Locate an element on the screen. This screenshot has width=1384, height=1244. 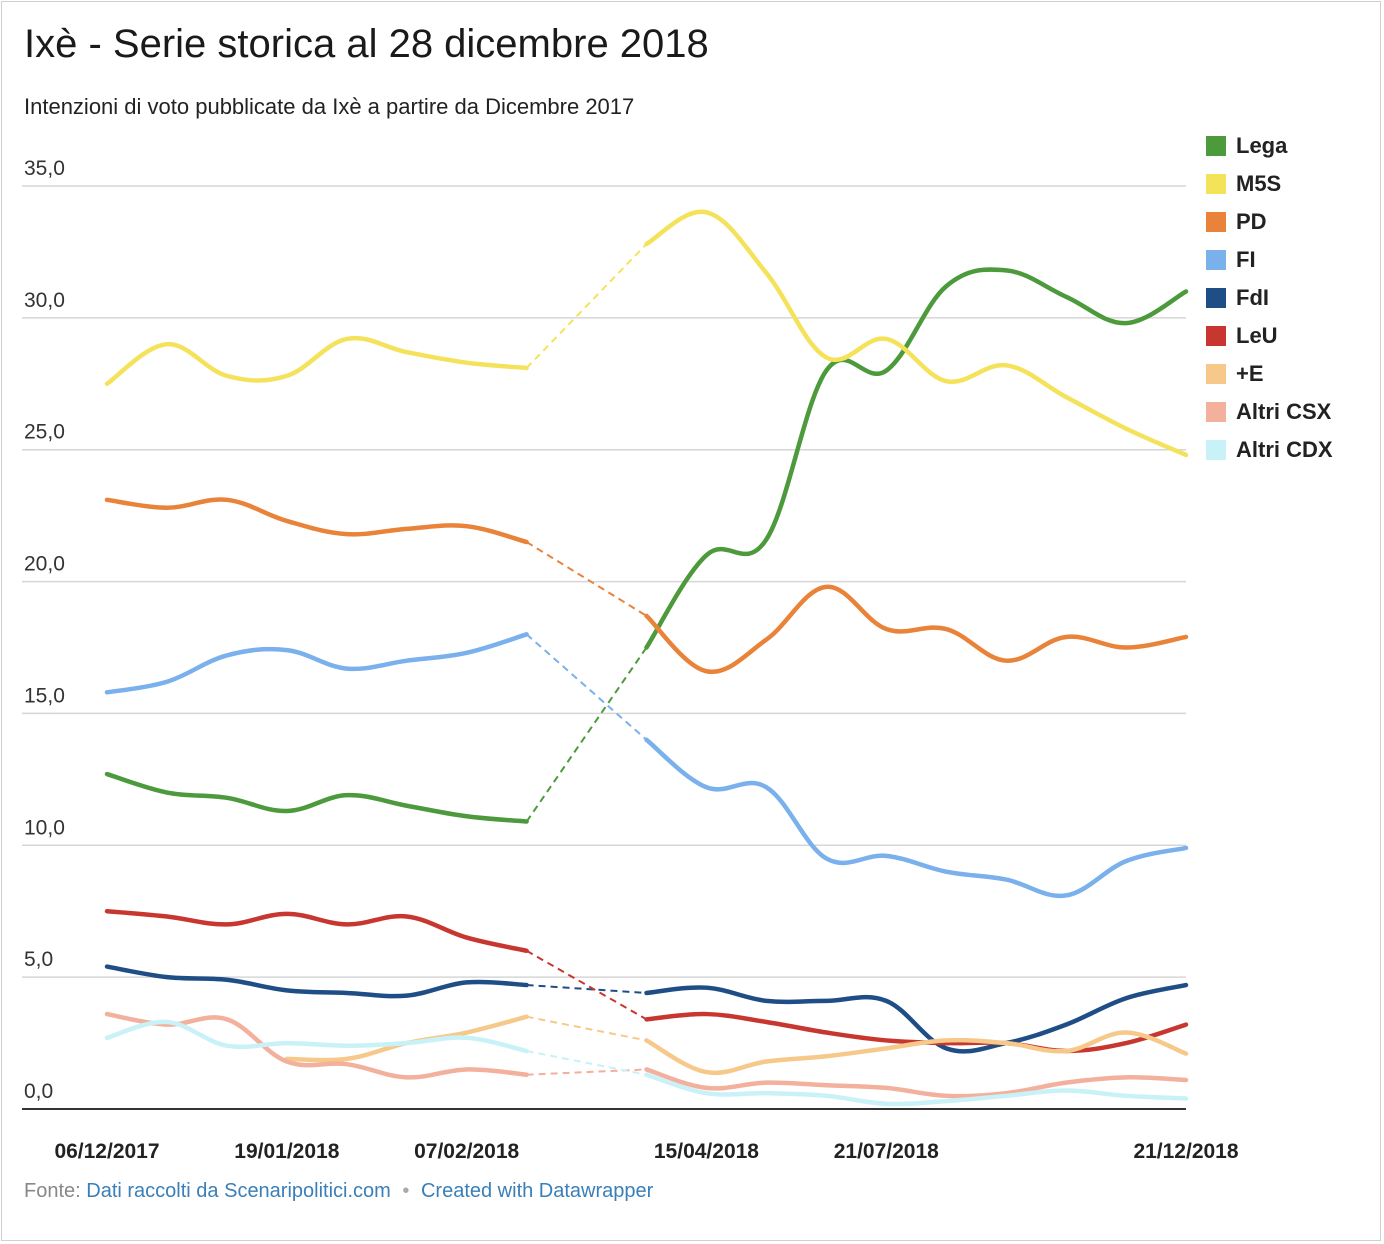
legend-label: FdI is located at coordinates (1252, 297).